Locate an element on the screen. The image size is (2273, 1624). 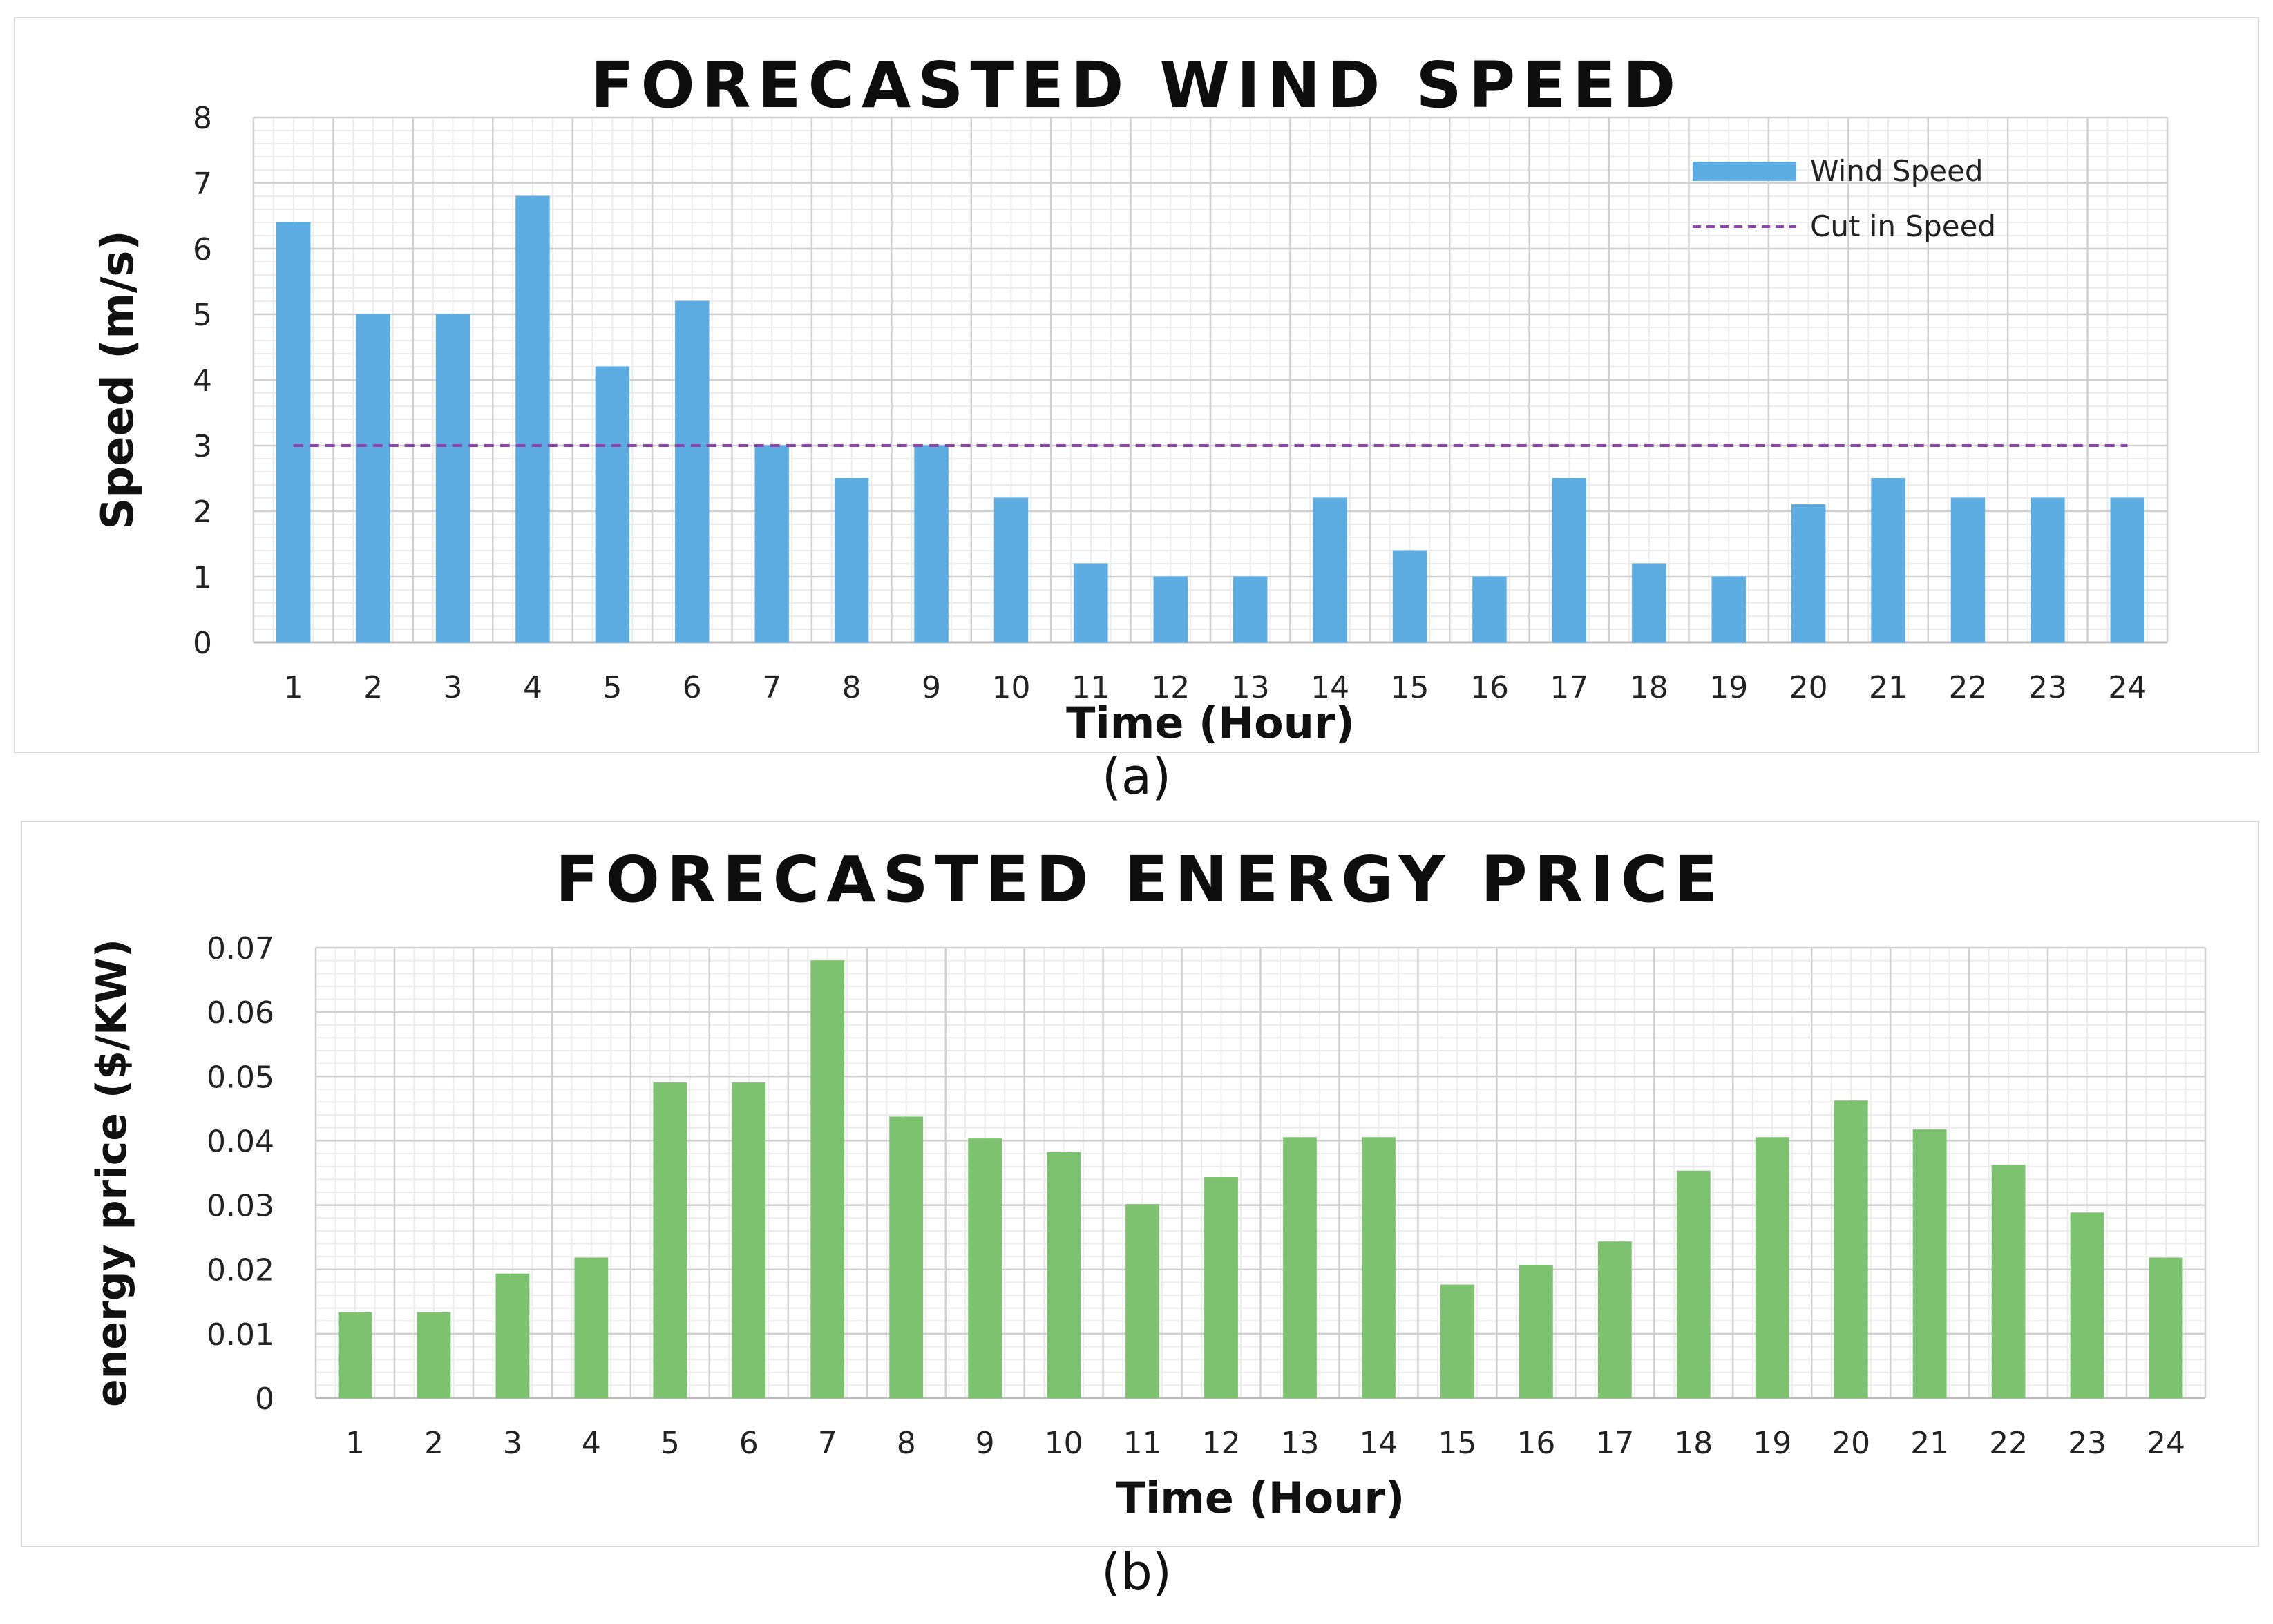
price-x-tick-label: 19 is located at coordinates (1772, 1443).